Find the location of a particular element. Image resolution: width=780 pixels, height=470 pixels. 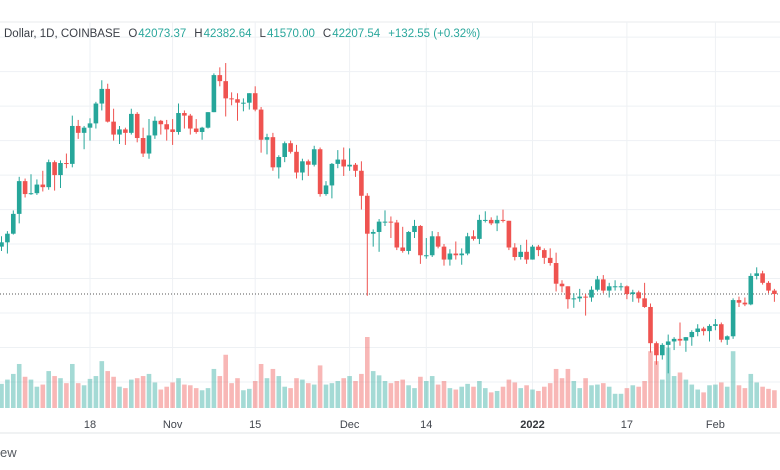

symbol-description: Dollar, 1D, COINBASE is located at coordinates (62, 34).